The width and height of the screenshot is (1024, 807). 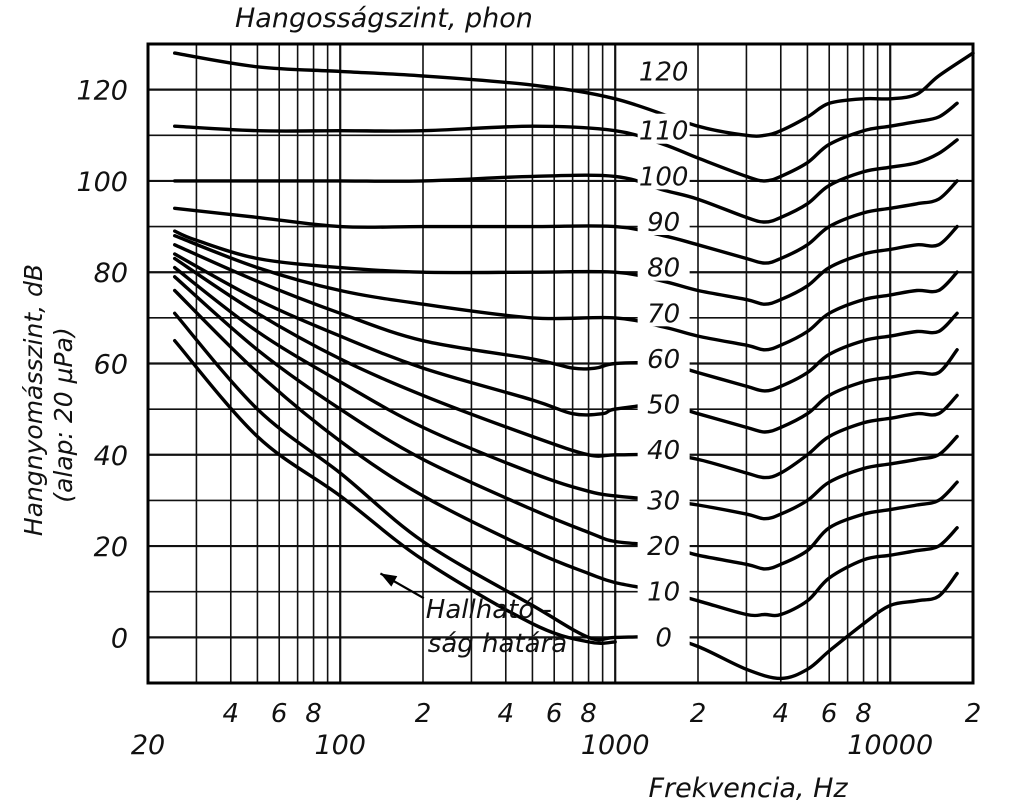 I want to click on x-major-tick-label: 1000, so click(x=615, y=745).